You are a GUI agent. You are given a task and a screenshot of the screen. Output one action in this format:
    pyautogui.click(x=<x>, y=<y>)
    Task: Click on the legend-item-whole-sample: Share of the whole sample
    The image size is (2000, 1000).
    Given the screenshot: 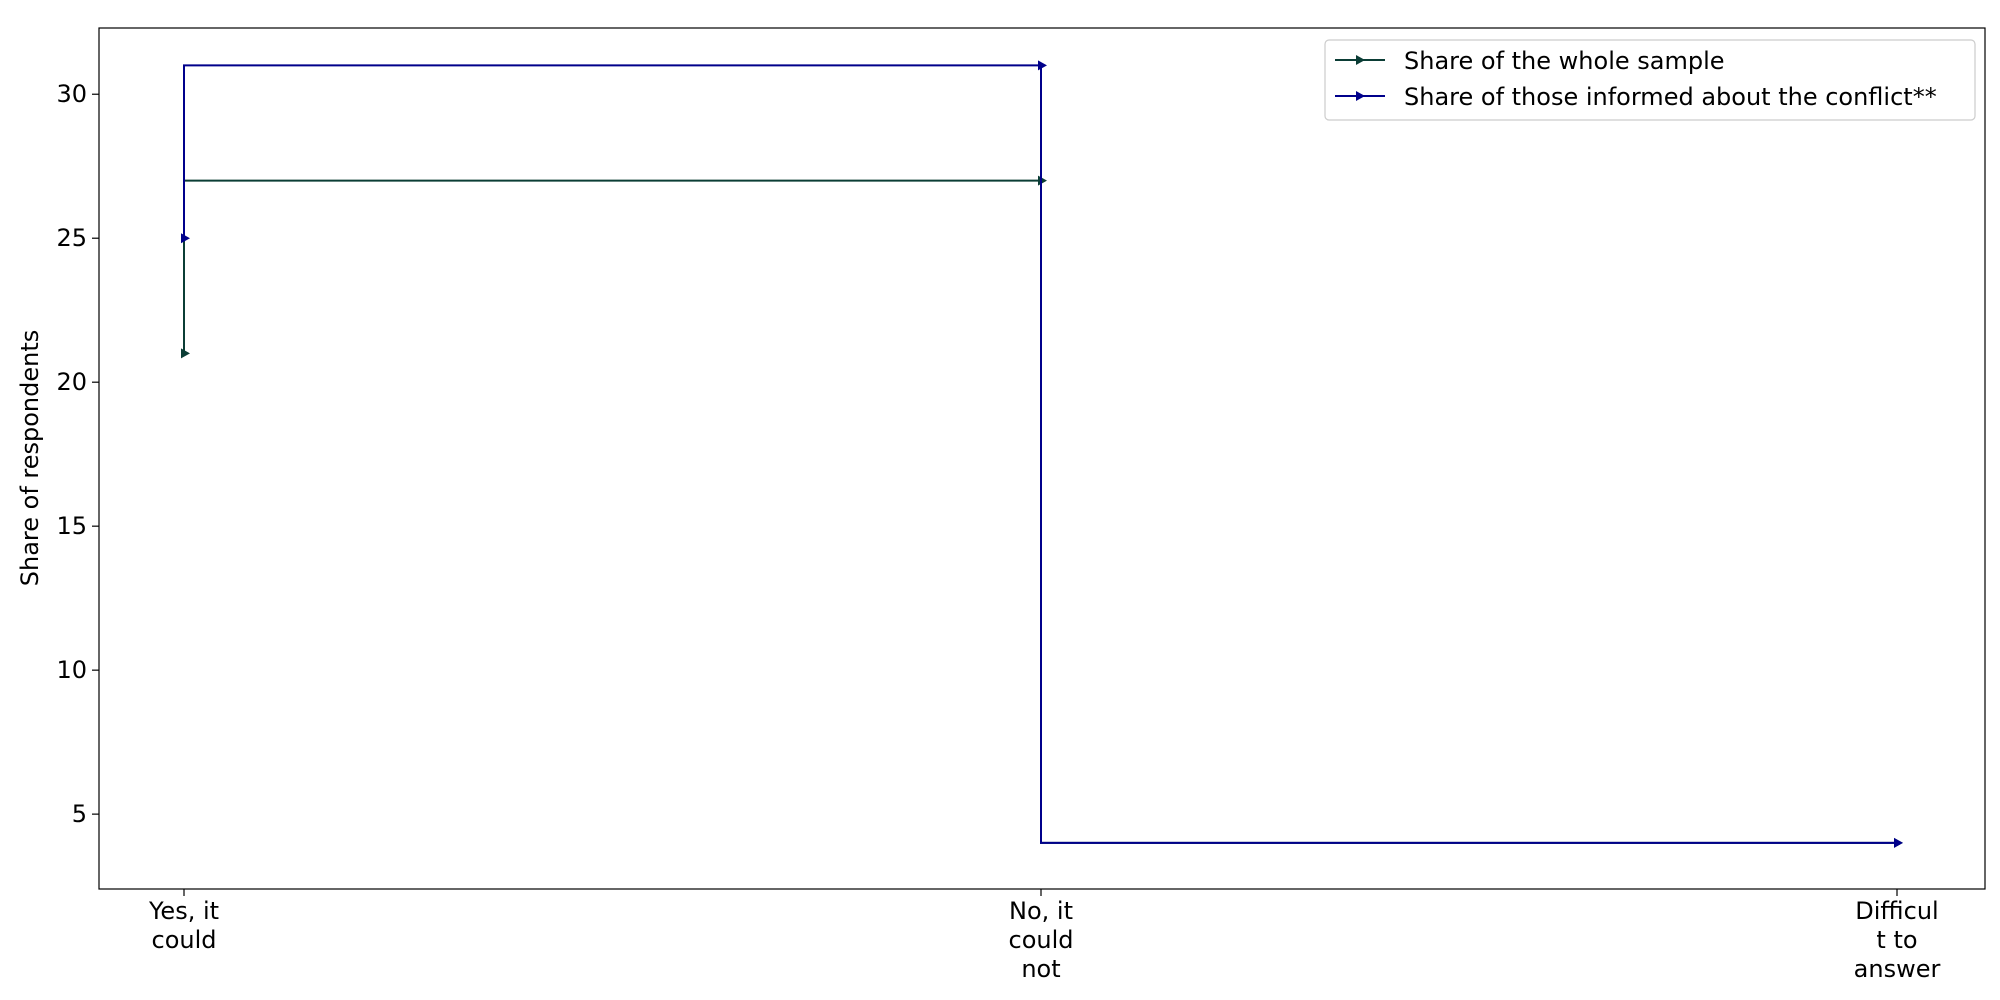 What is the action you would take?
    pyautogui.click(x=1530, y=61)
    